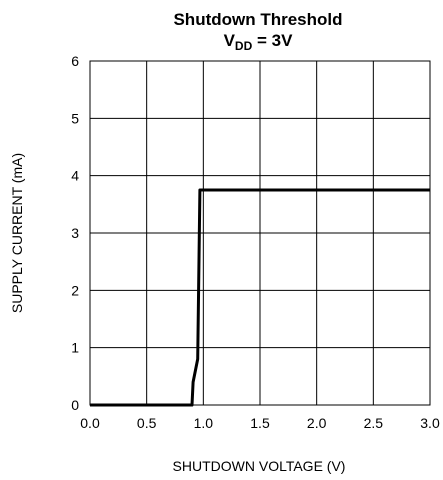 Image resolution: width=443 pixels, height=480 pixels. I want to click on y-tick-label: 4, so click(75, 176).